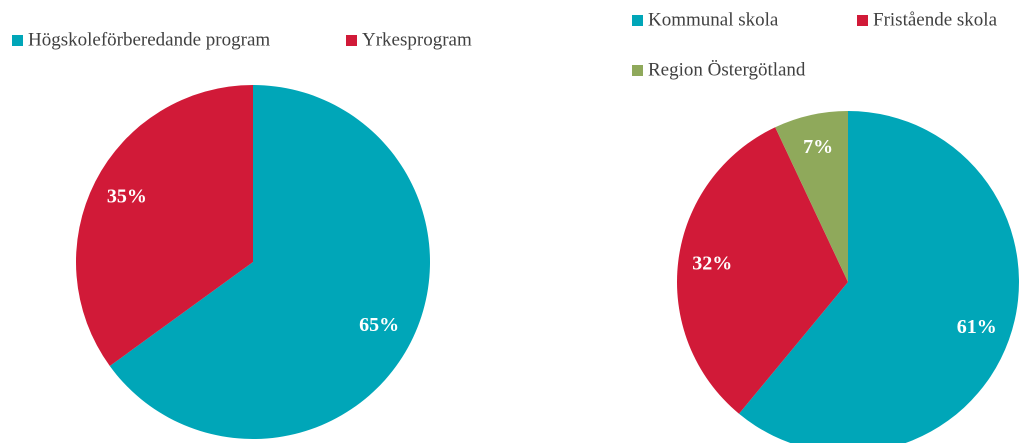 This screenshot has height=443, width=1031. I want to click on legend-label: Kommunal skola, so click(713, 19).